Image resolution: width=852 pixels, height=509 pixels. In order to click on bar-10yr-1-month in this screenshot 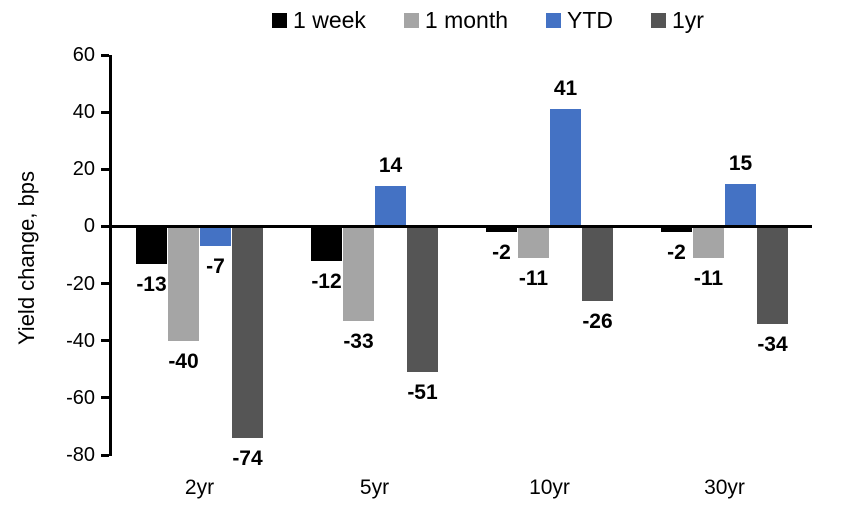, I will do `click(533, 242)`.